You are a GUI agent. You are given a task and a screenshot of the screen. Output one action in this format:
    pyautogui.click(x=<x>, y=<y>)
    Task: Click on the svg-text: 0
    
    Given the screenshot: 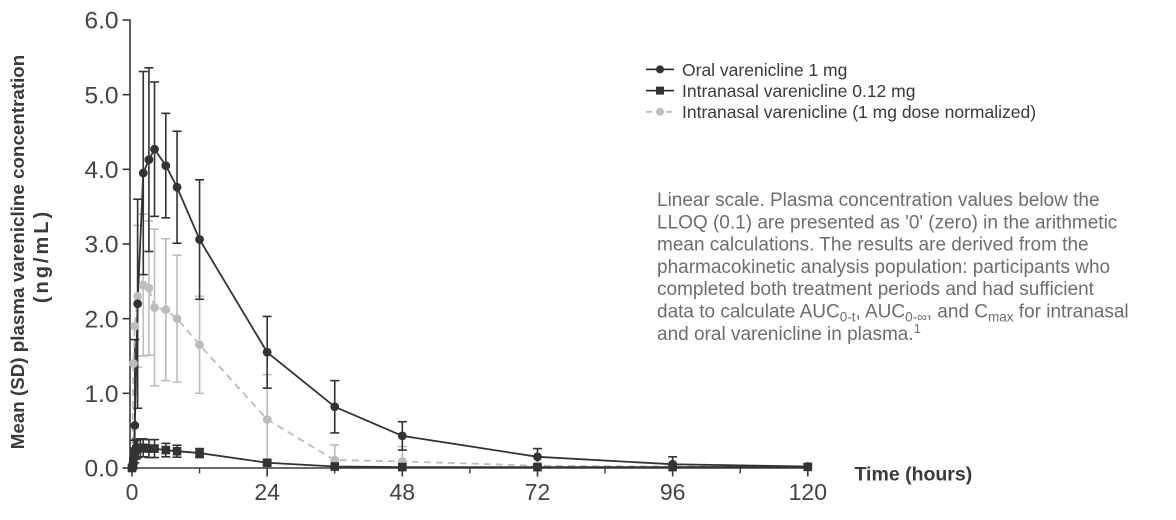 What is the action you would take?
    pyautogui.click(x=132, y=492)
    